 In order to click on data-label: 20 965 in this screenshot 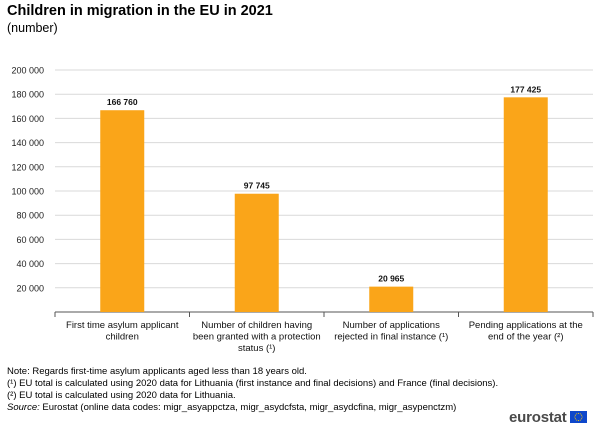, I will do `click(391, 279)`.